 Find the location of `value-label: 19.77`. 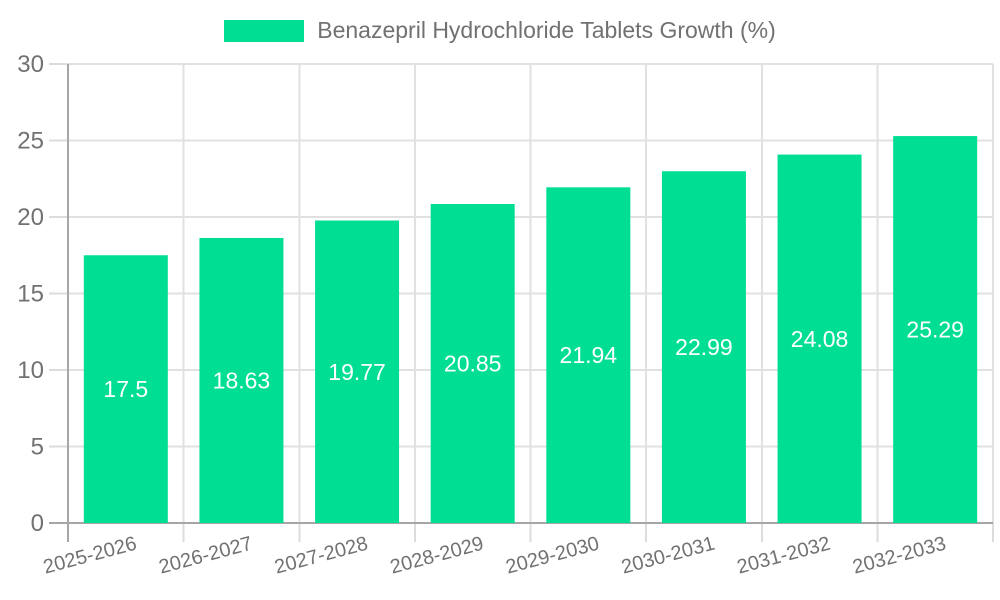

value-label: 19.77 is located at coordinates (357, 372).